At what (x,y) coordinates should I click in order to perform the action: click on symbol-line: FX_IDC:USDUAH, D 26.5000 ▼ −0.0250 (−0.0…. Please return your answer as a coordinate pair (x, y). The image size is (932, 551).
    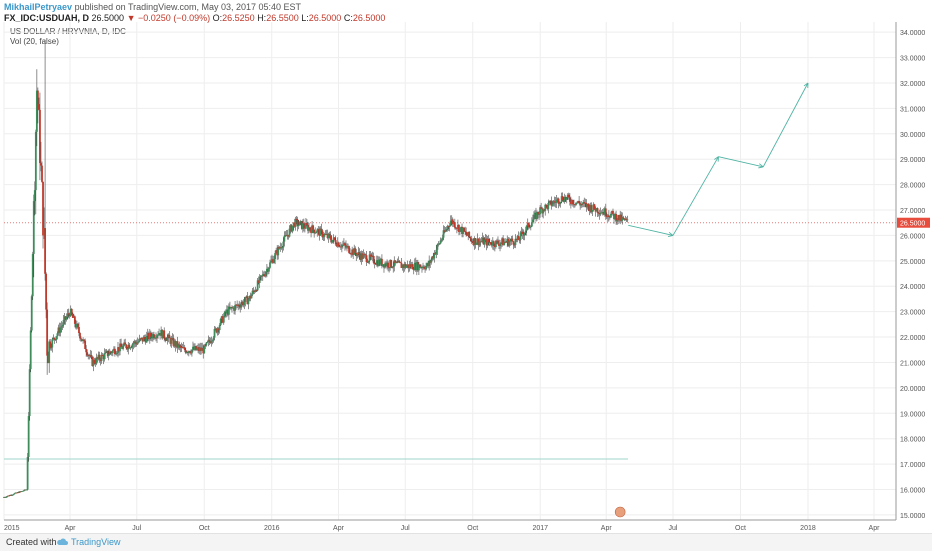
    Looking at the image, I should click on (194, 18).